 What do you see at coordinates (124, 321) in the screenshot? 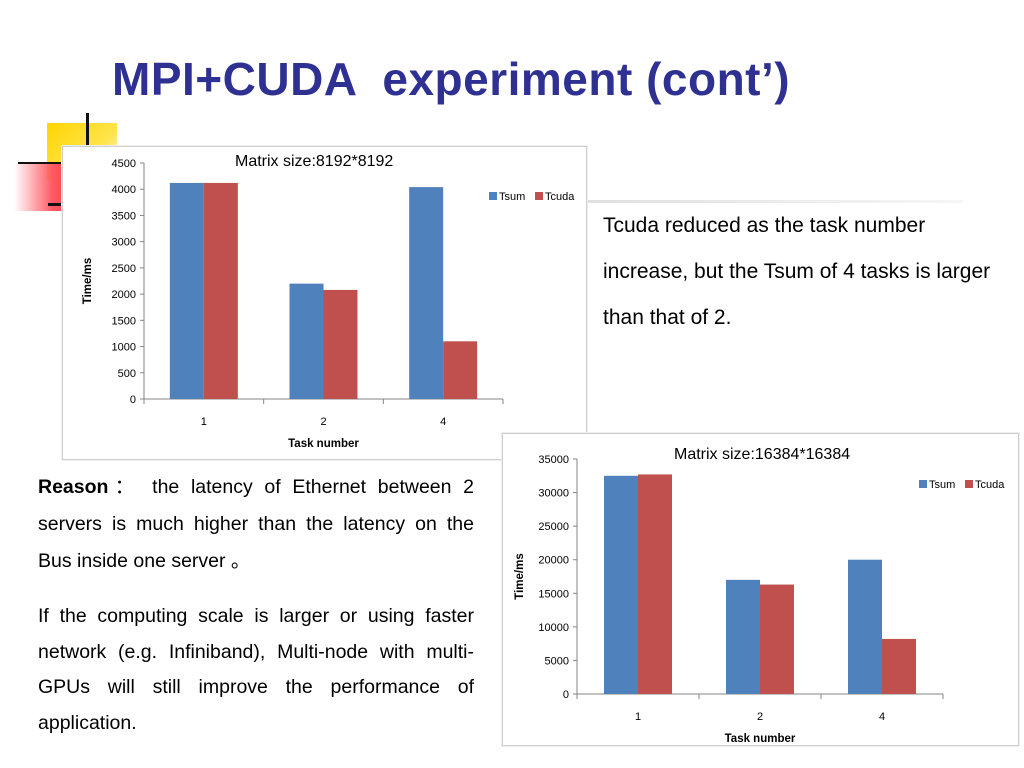
I see `y-tick-label: 1500` at bounding box center [124, 321].